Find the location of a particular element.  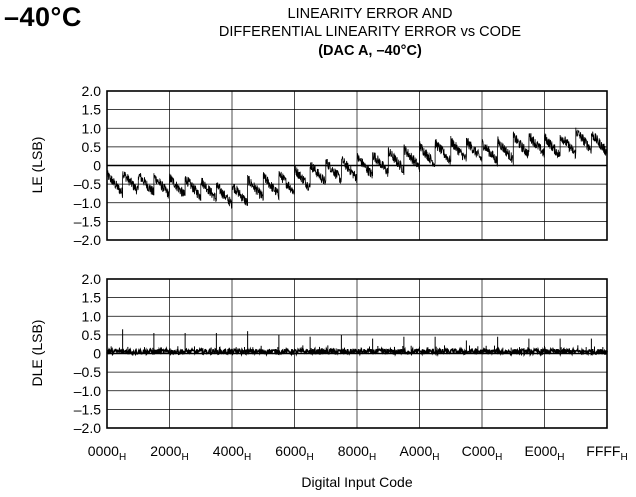

chart-title-line1: LINEARITY ERROR AND is located at coordinates (370, 14).